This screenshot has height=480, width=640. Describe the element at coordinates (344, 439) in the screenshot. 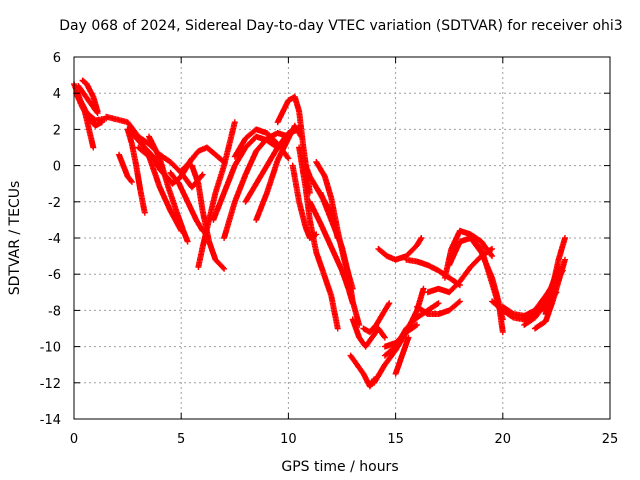

I see `x-tick-labels: 0 5 10 15 20 25` at that location.